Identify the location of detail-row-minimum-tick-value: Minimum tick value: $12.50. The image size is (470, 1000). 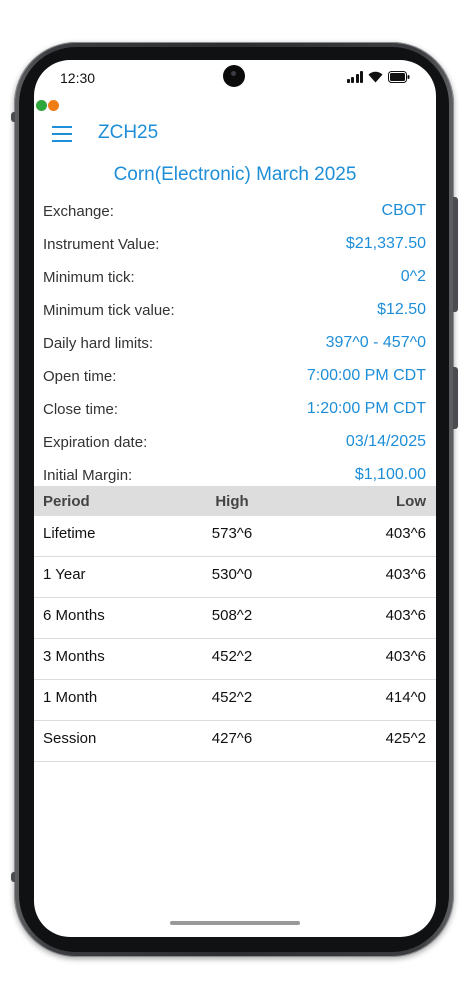
(235, 311).